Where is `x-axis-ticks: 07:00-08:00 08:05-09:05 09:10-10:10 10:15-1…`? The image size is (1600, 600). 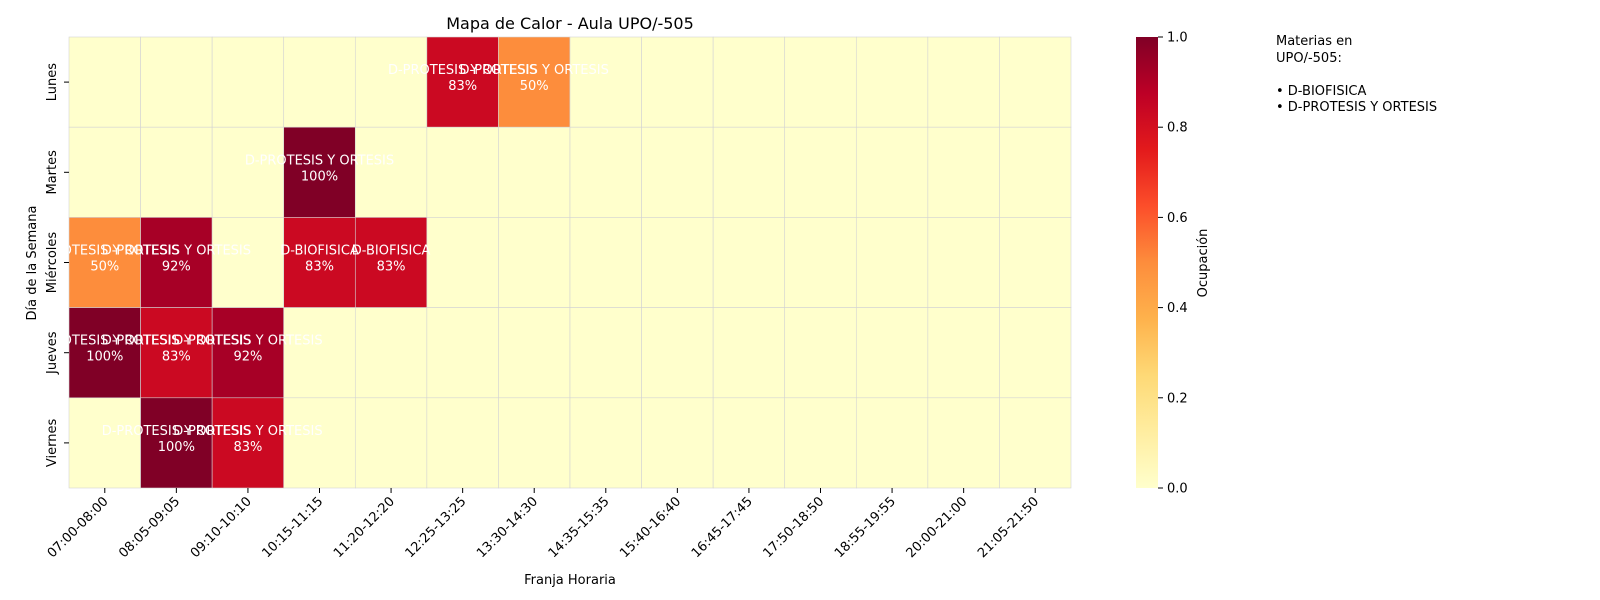 x-axis-ticks: 07:00-08:00 08:05-09:05 09:10-10:10 10:15-1… is located at coordinates (543, 524).